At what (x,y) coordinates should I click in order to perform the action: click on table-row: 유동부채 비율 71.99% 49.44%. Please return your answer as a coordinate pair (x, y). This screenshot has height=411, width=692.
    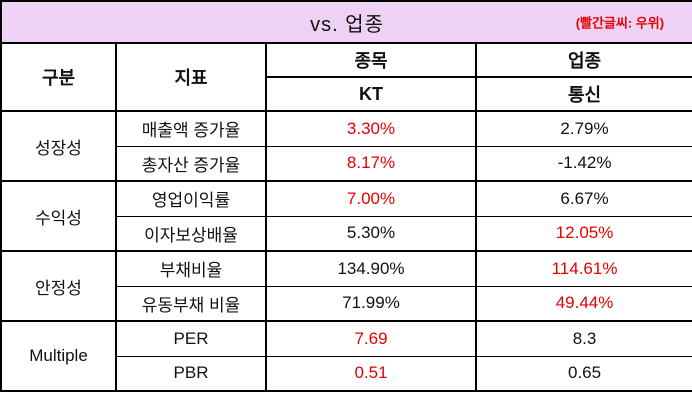
    Looking at the image, I should click on (346, 303).